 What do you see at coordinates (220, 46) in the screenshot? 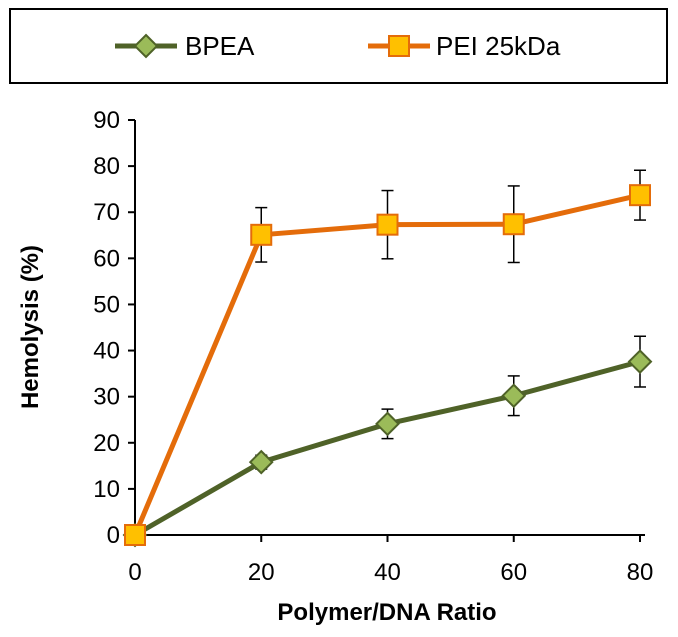
I see `legend-label: BPEA` at bounding box center [220, 46].